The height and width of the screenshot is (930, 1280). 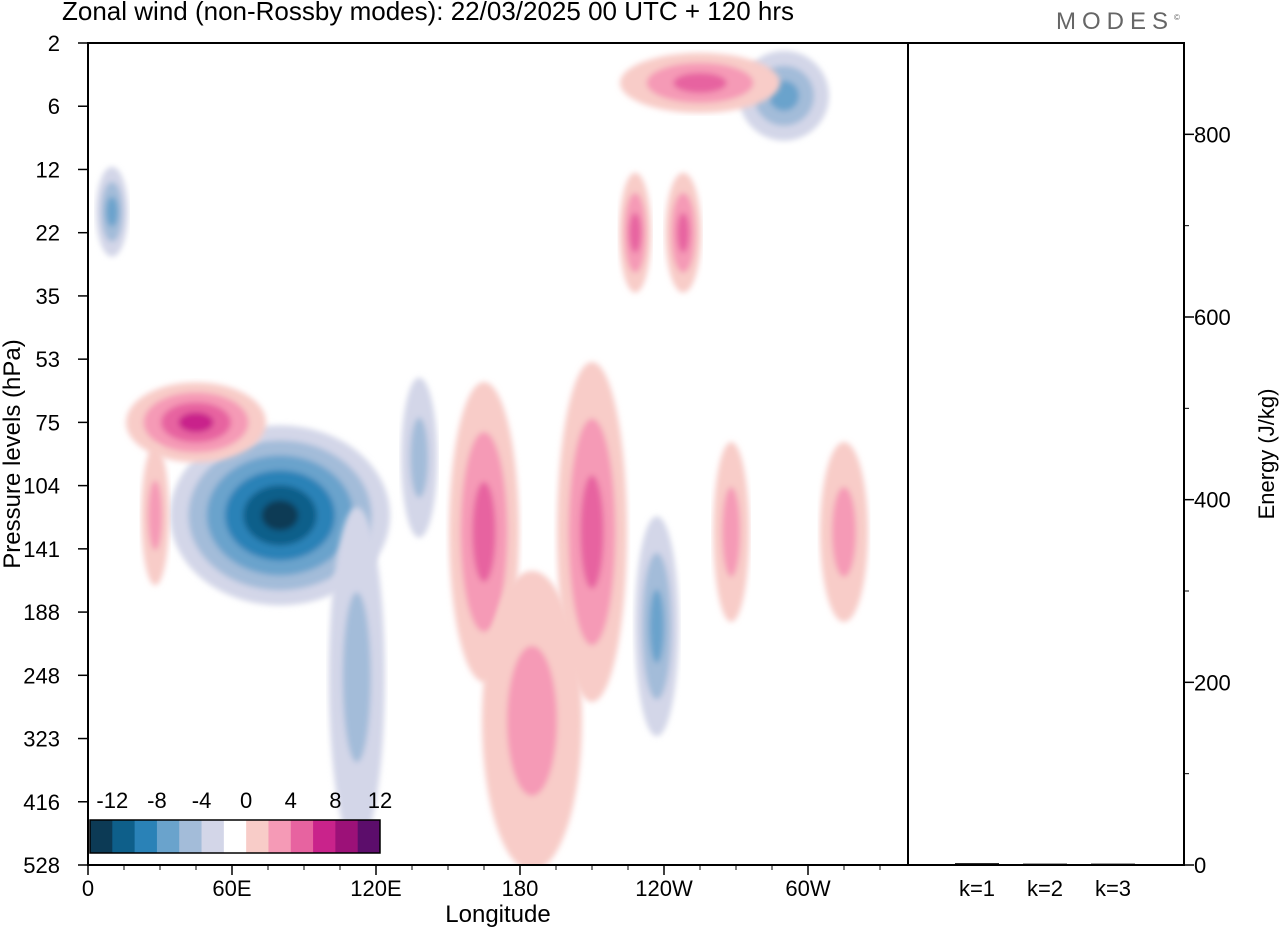 I want to click on y-tick-label: 248, so click(x=41, y=675).